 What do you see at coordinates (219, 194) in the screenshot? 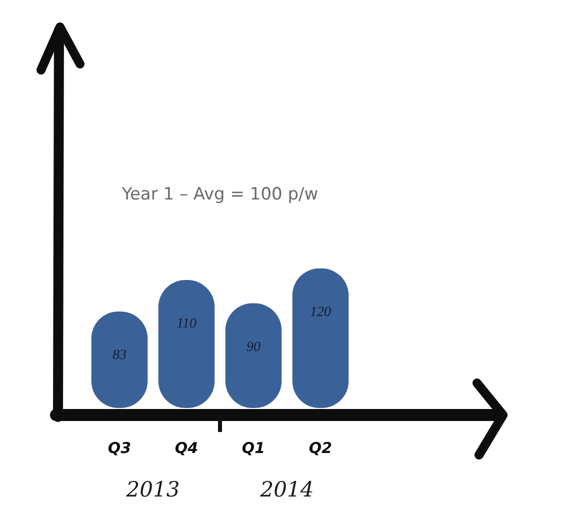
I see `text: Year 1 – Avg = 100 p/w` at bounding box center [219, 194].